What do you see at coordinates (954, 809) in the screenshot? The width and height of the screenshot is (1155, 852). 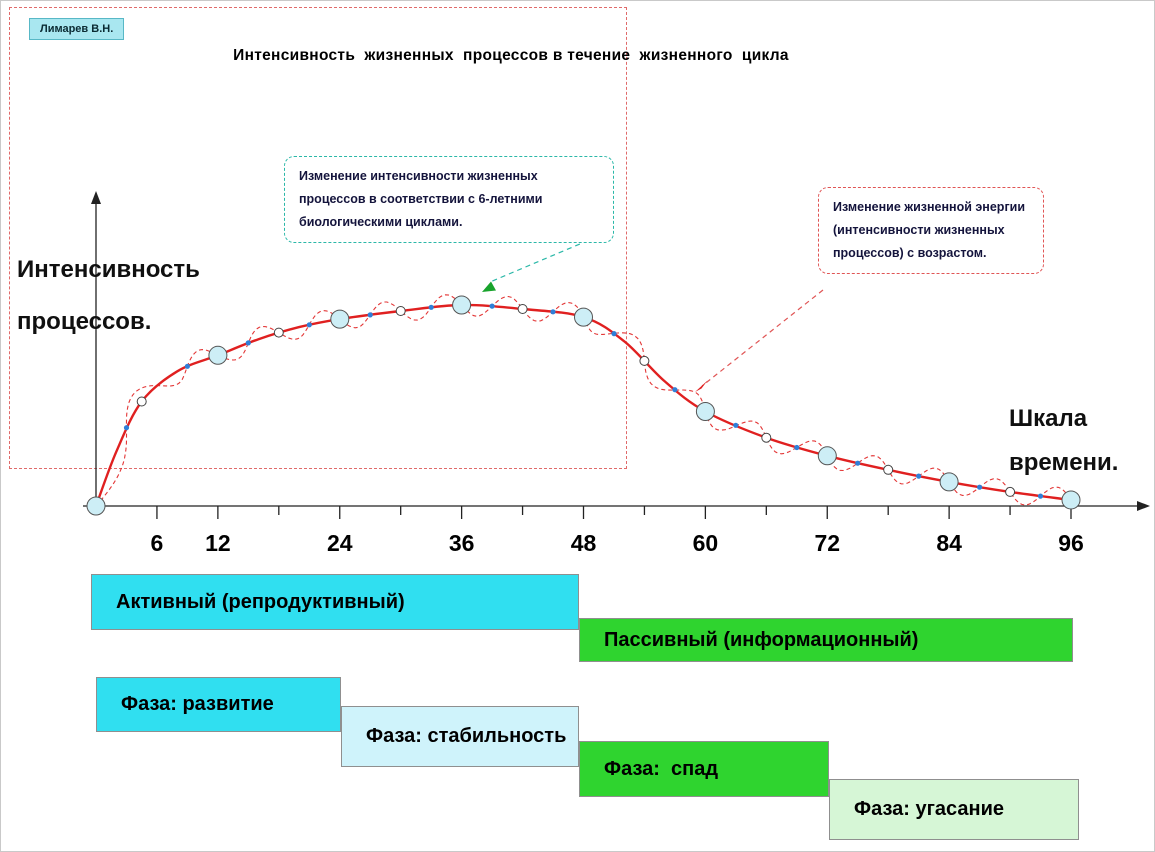 I see `phase-bar-fading: Фаза: угасание` at bounding box center [954, 809].